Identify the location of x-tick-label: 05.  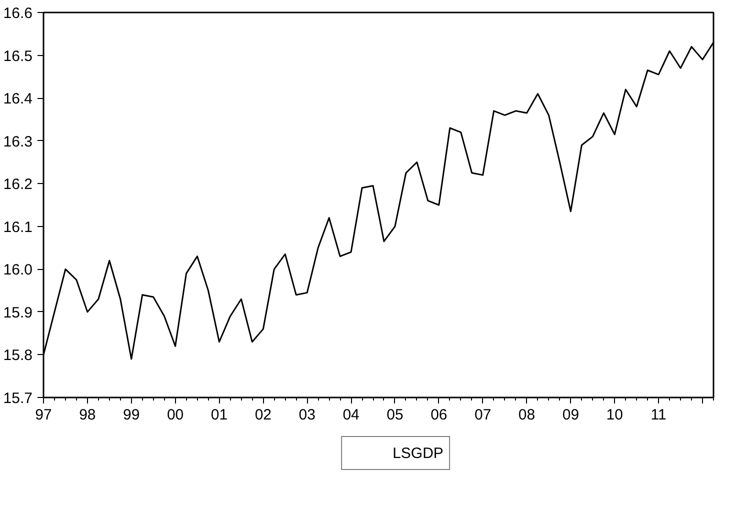
(395, 415).